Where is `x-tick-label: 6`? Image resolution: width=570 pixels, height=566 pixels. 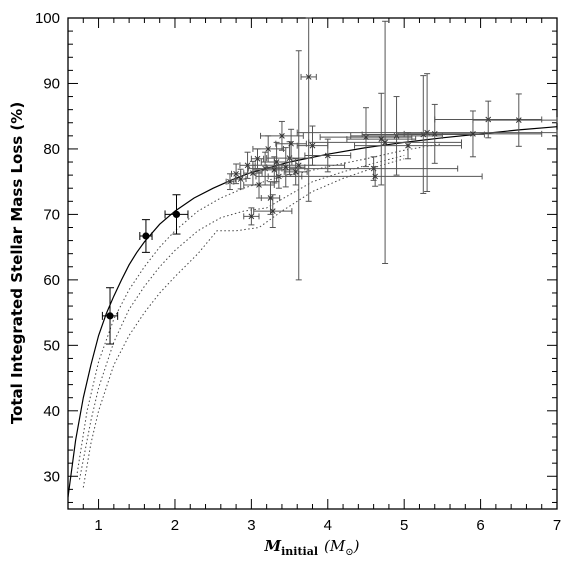
x-tick-label: 6 is located at coordinates (480, 525).